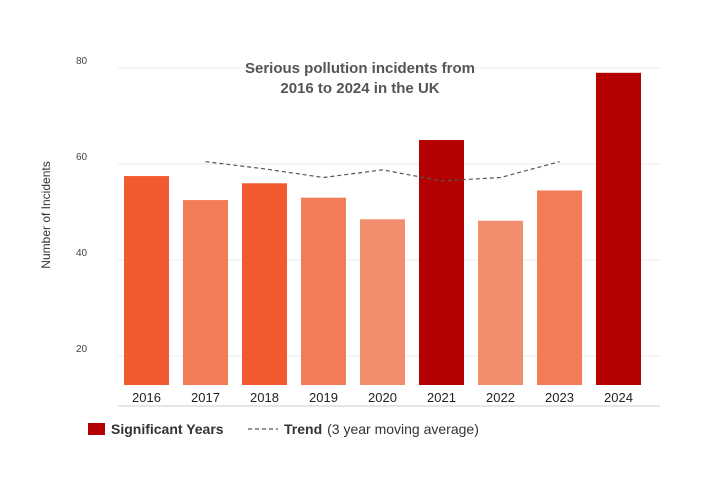 The width and height of the screenshot is (711, 489). Describe the element at coordinates (500, 397) in the screenshot. I see `x-tick-label: 2022` at that location.